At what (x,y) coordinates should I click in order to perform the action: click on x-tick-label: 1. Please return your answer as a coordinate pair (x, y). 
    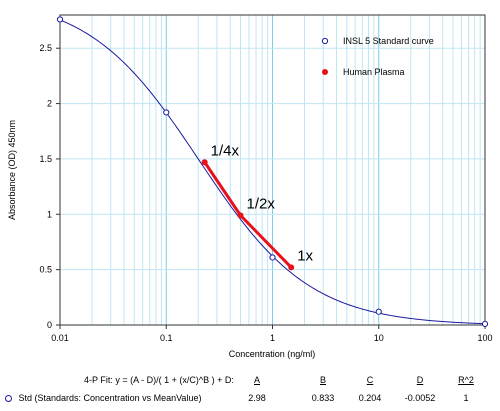
    Looking at the image, I should click on (272, 338).